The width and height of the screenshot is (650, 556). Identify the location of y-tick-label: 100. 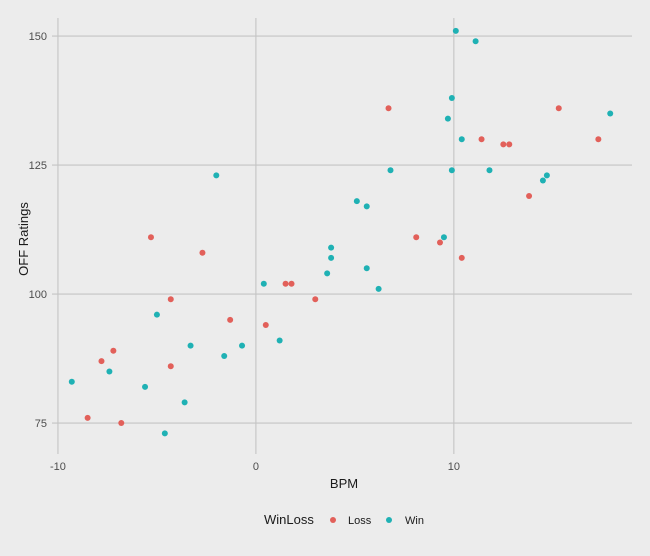
(38, 295).